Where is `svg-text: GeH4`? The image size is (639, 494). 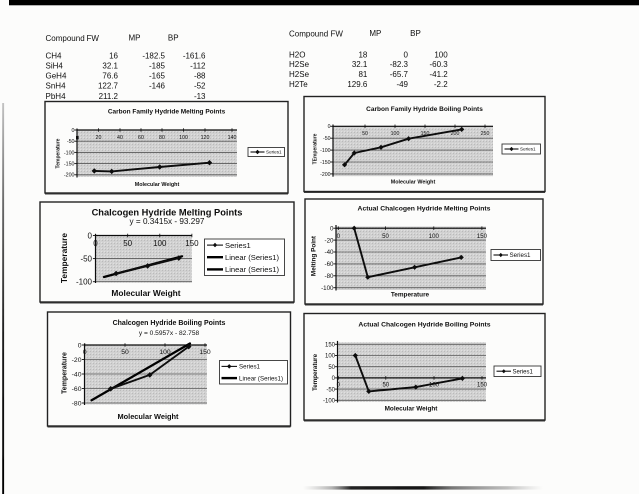
svg-text: GeH4 is located at coordinates (56, 76).